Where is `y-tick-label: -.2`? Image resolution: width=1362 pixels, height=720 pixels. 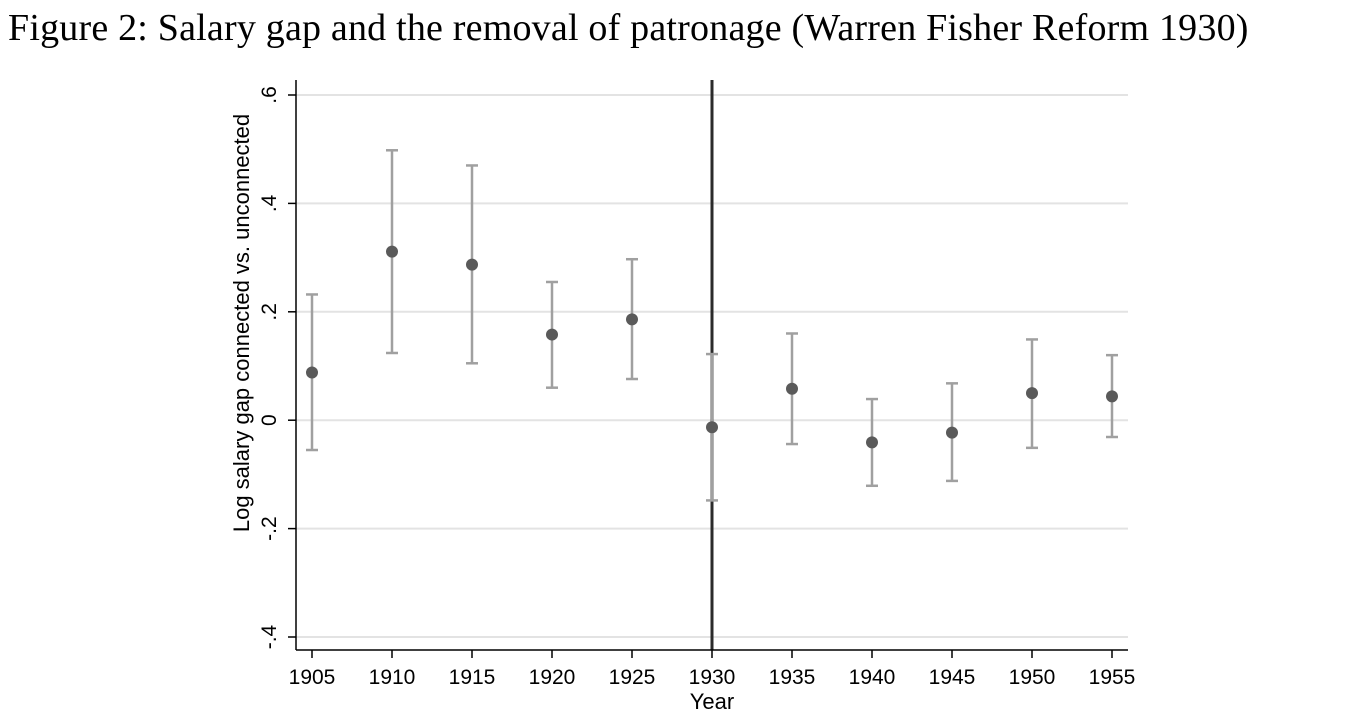
y-tick-label: -.2 is located at coordinates (269, 528).